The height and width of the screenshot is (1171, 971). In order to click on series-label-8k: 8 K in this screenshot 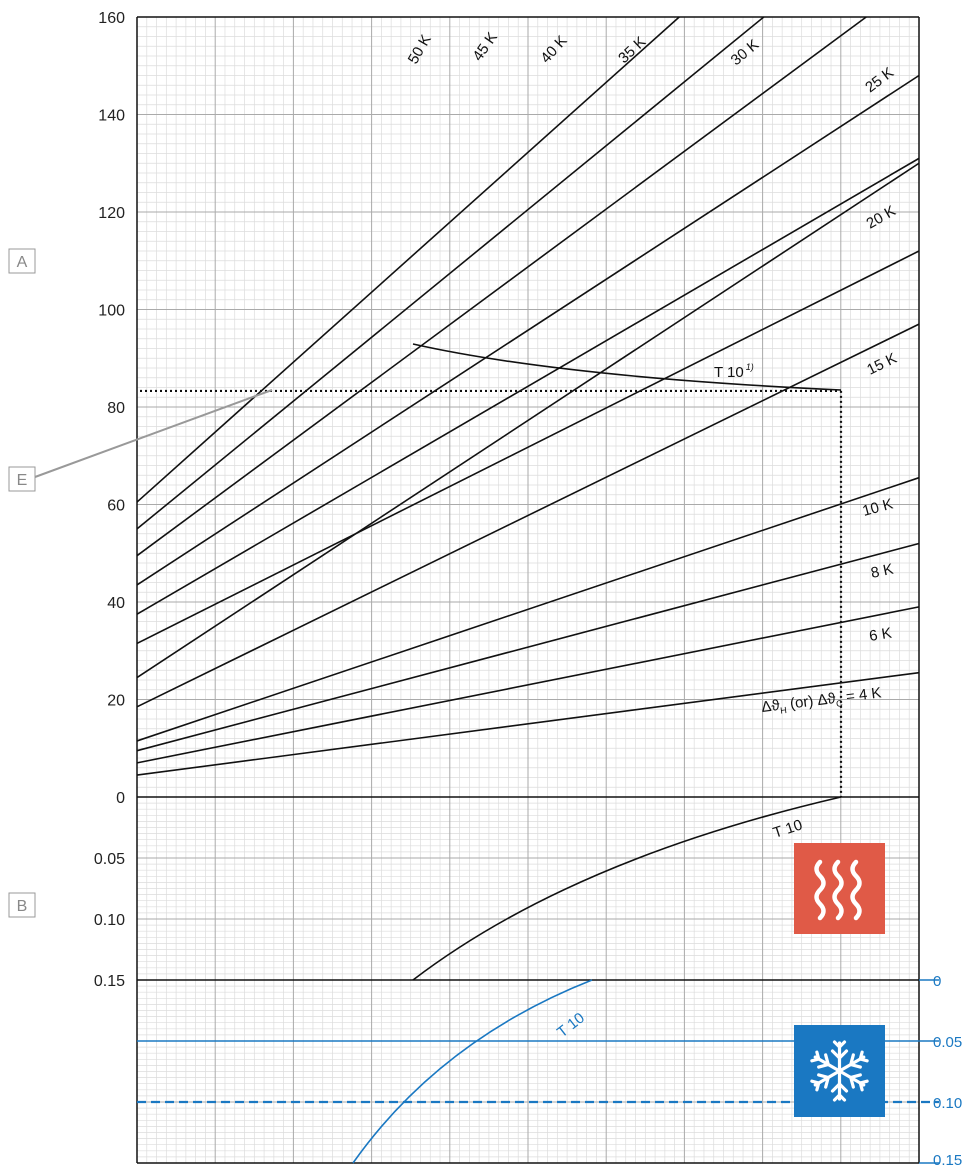, I will do `click(882, 571)`.